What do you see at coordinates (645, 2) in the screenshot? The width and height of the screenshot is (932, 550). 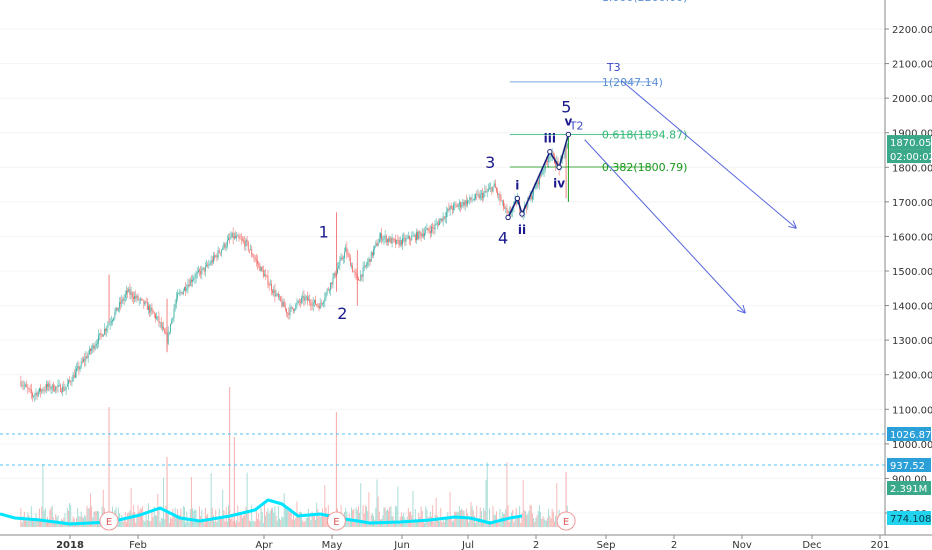 I see `fib-label: 1.000(2200.00)` at bounding box center [645, 2].